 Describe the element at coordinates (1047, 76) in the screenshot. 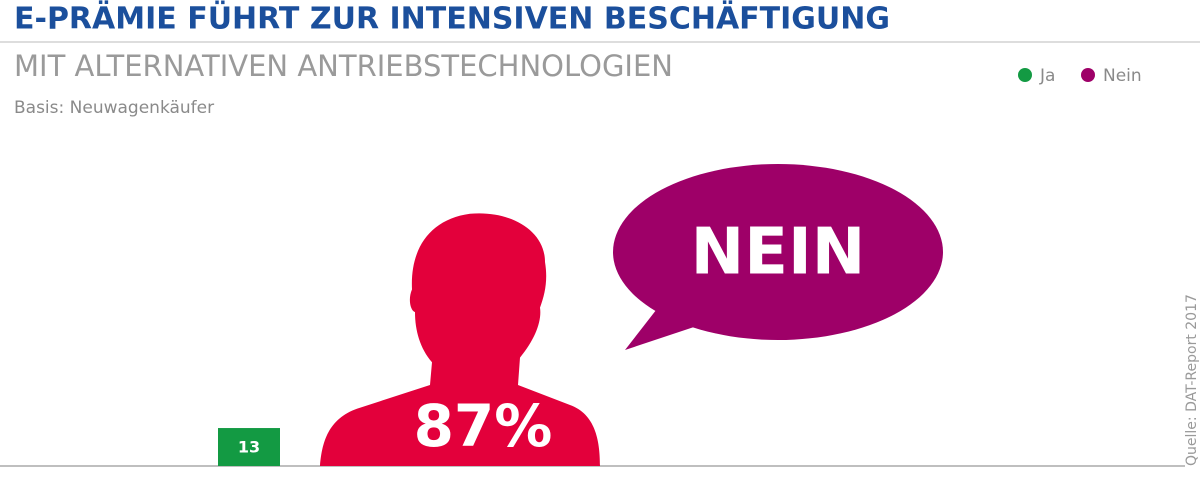

I see `legend-label: Ja` at that location.